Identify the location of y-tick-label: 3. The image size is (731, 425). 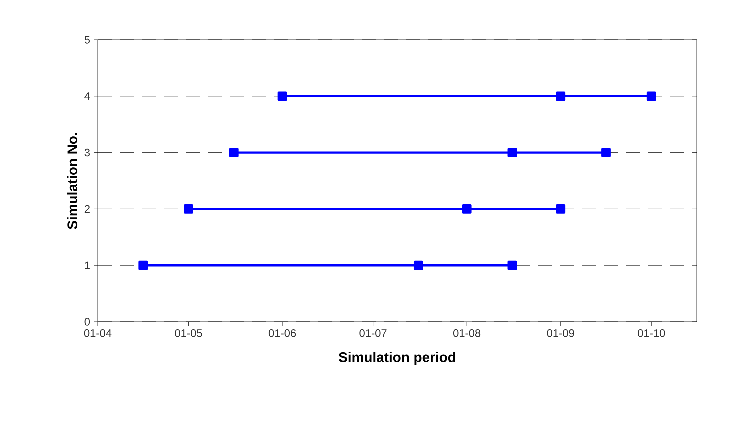
(87, 152).